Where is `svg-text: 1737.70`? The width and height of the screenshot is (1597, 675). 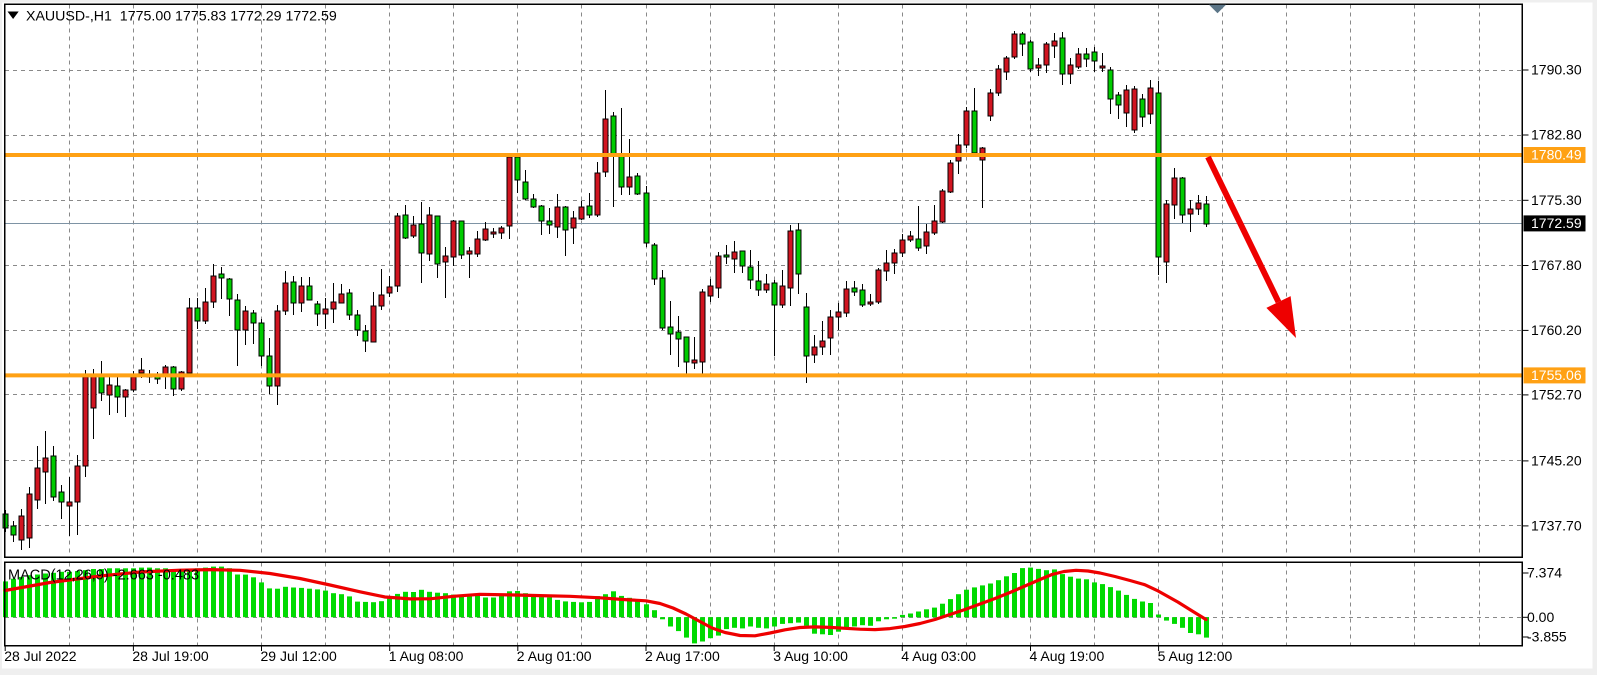
svg-text: 1737.70 is located at coordinates (1556, 525).